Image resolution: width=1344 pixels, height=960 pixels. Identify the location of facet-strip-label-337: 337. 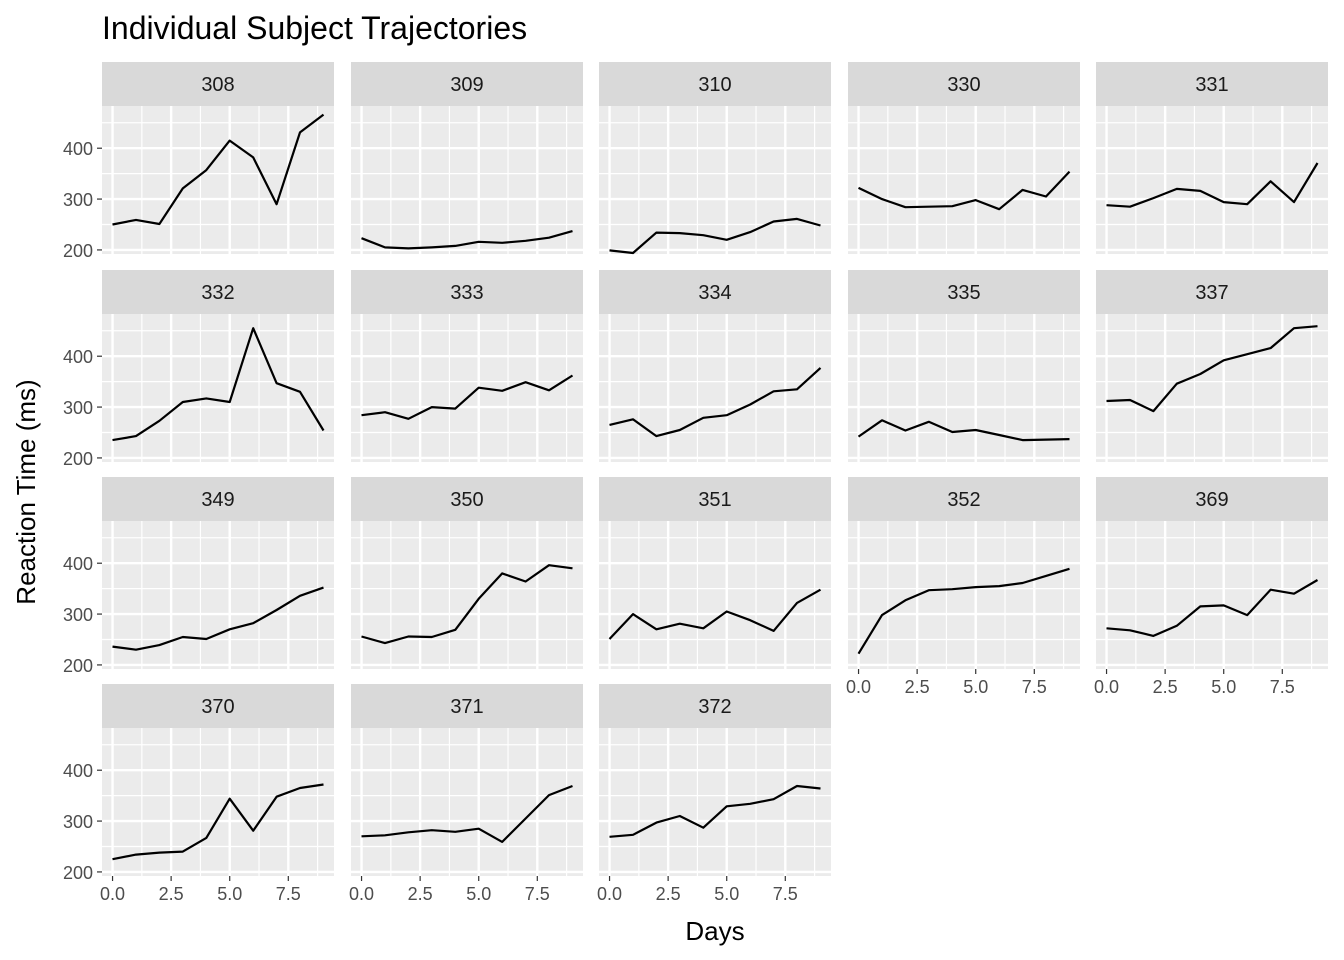
(1211, 293).